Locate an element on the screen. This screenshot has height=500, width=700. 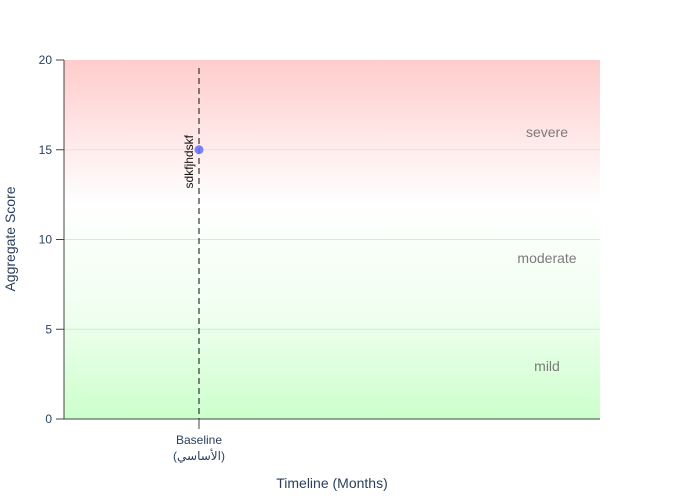
y-tick-label: 20 is located at coordinates (46, 60).